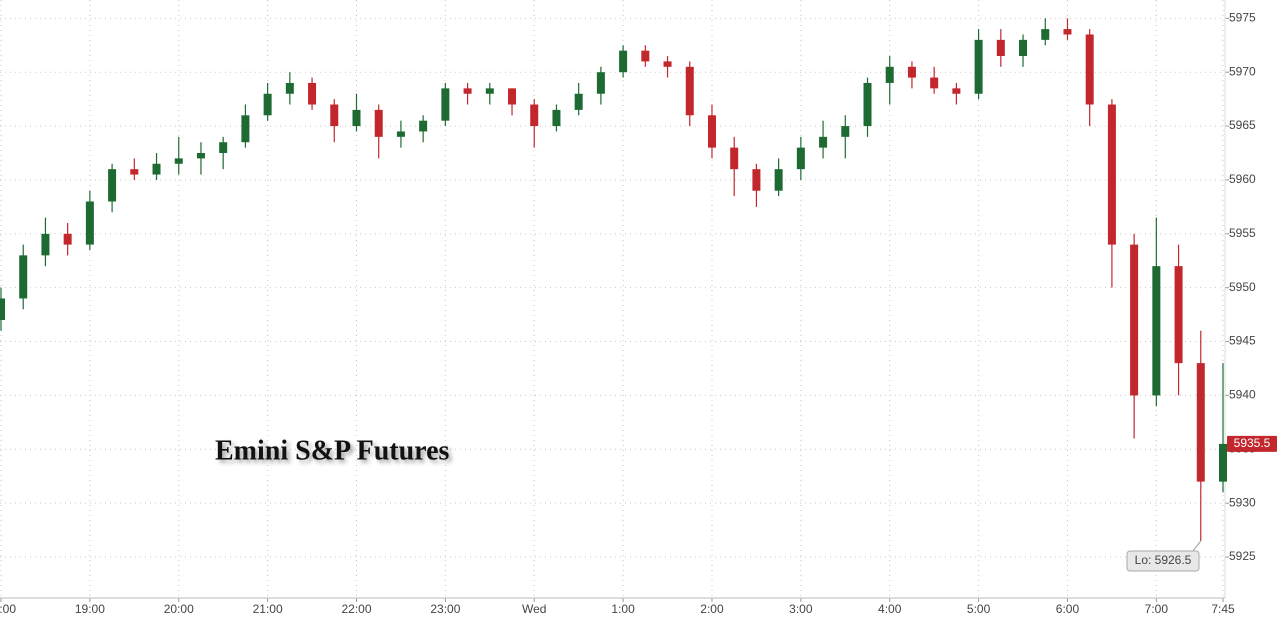 This screenshot has height=623, width=1280. Describe the element at coordinates (1242, 341) in the screenshot. I see `y-tick-label: 5945` at that location.